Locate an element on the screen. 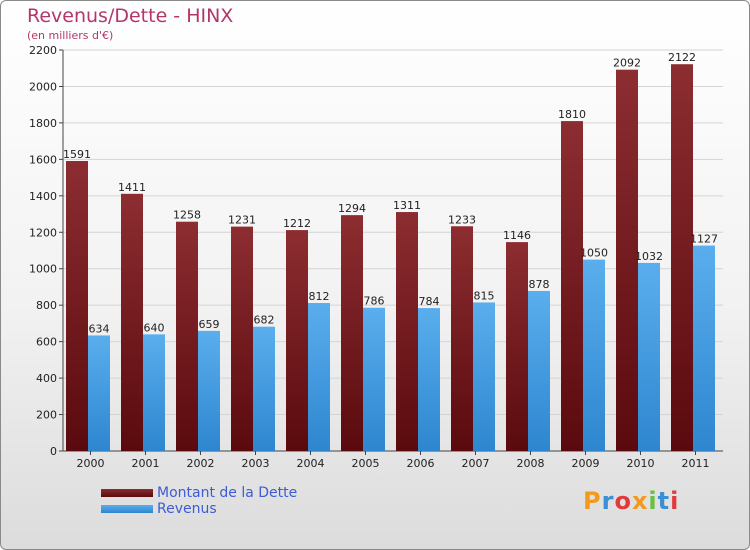 The height and width of the screenshot is (550, 750). y-tick-label: 200 is located at coordinates (46, 415).